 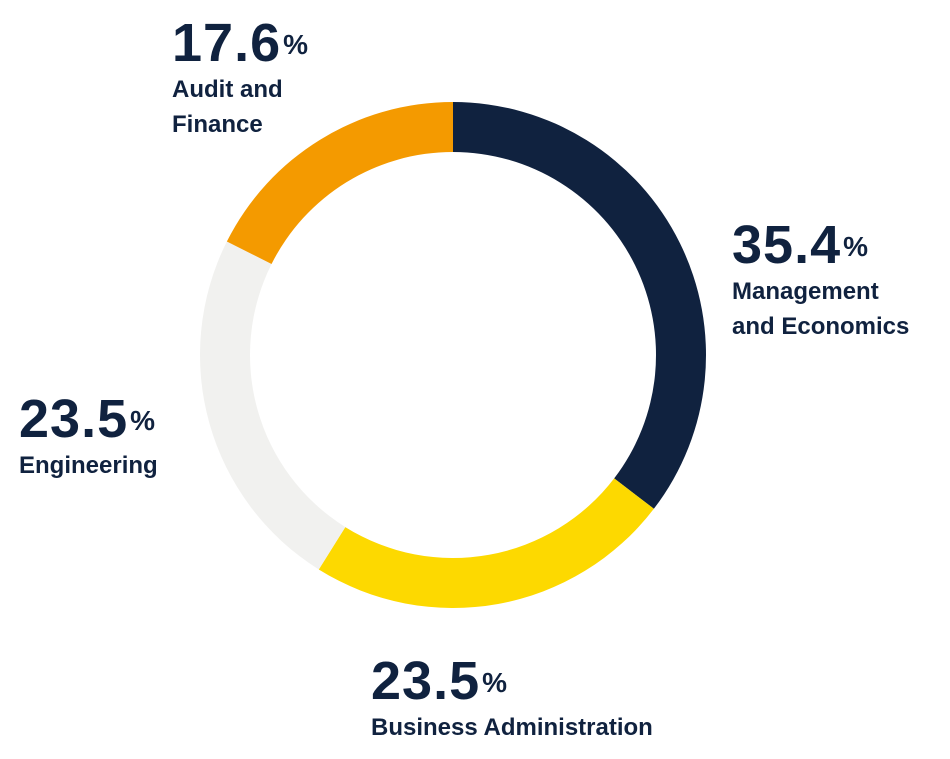 What do you see at coordinates (486, 543) in the screenshot?
I see `donut-slice-business` at bounding box center [486, 543].